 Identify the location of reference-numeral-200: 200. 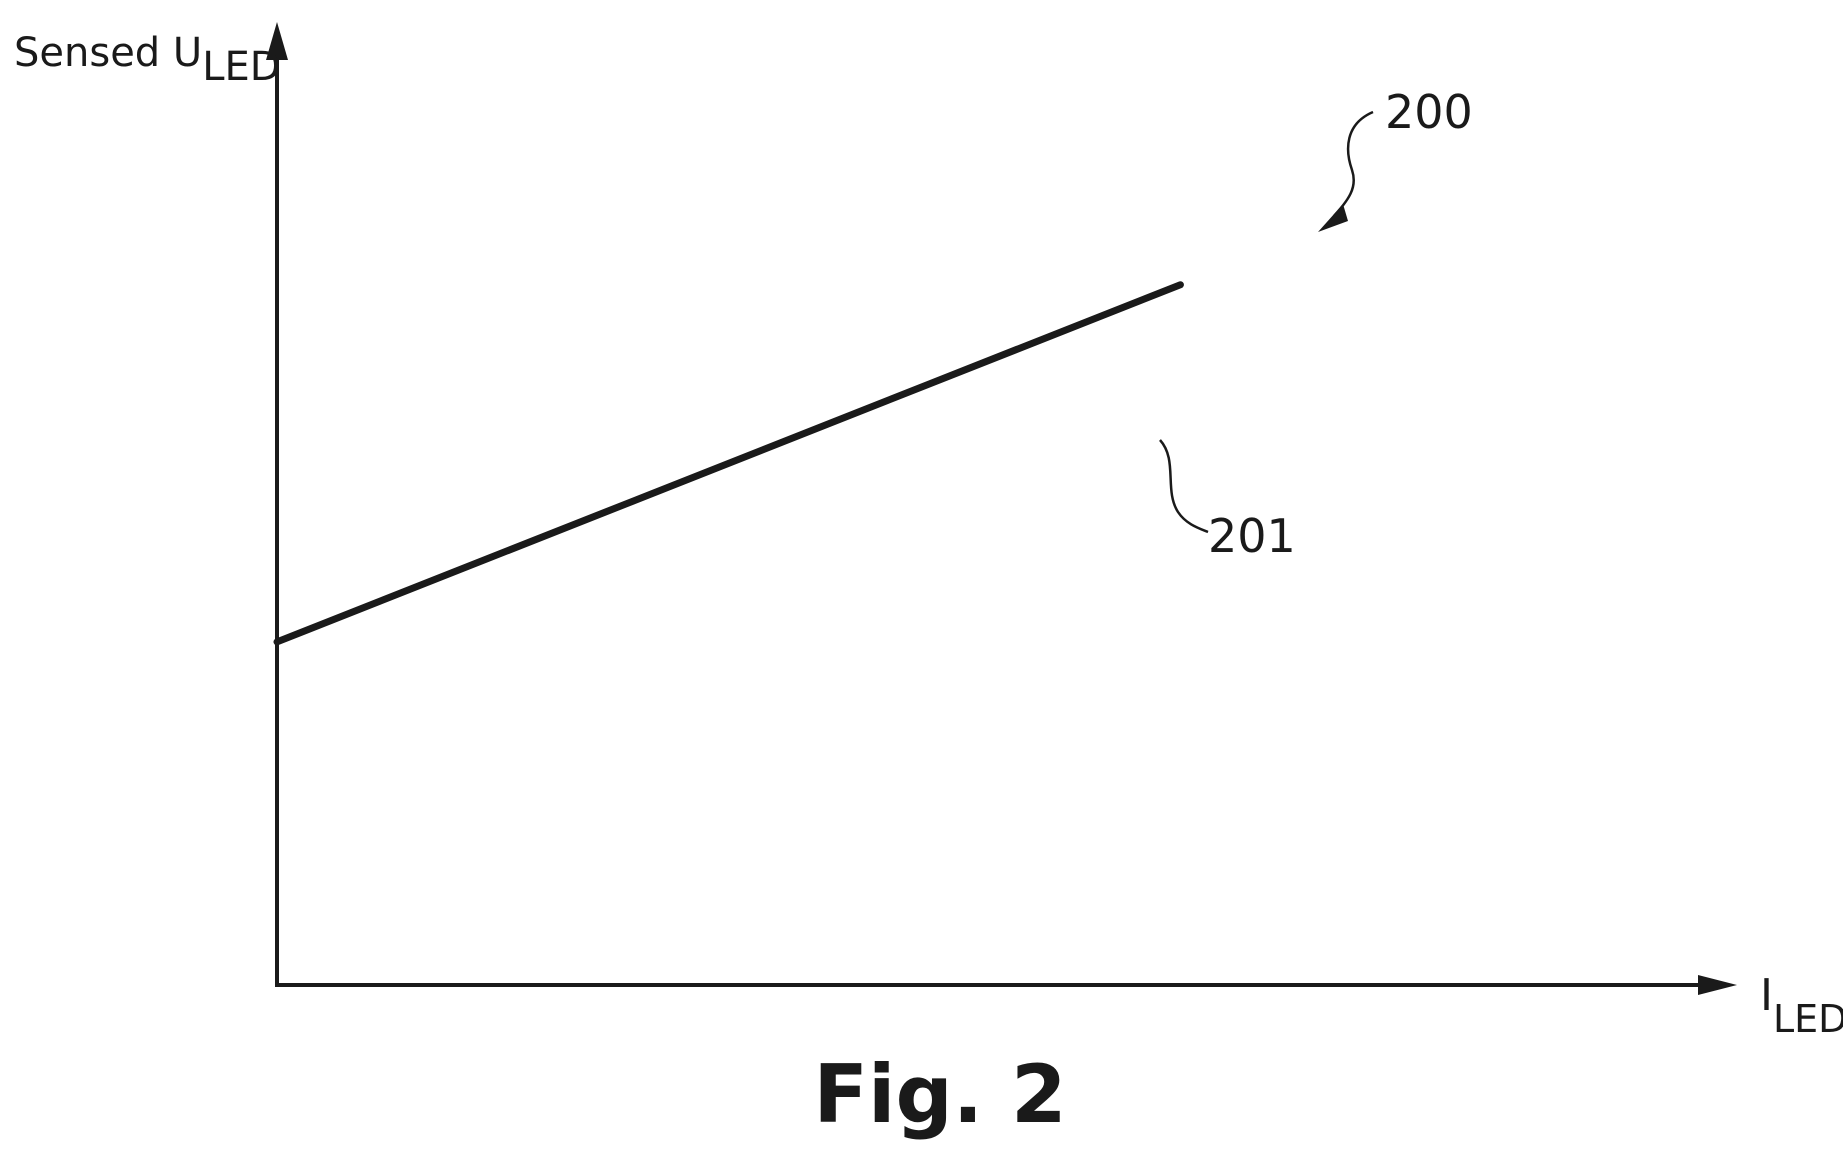
(1429, 112).